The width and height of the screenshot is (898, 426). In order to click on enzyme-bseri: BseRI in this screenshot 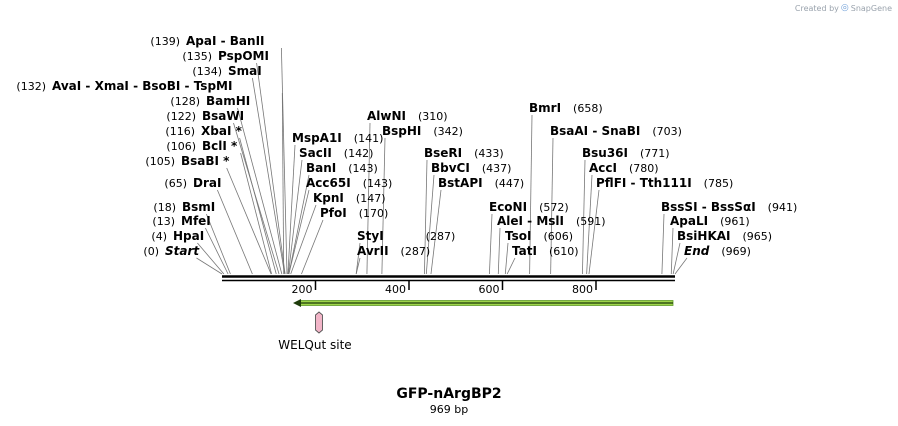, I will do `click(443, 153)`.